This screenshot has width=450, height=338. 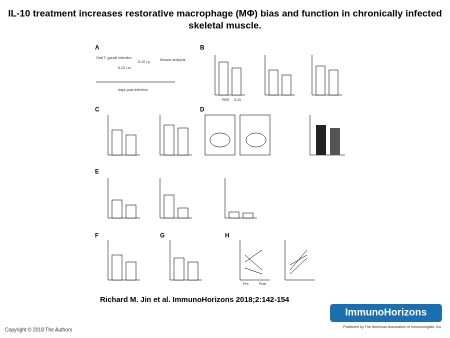 What do you see at coordinates (144, 62) in the screenshot?
I see `timeline-label: IL10 i.p.` at bounding box center [144, 62].